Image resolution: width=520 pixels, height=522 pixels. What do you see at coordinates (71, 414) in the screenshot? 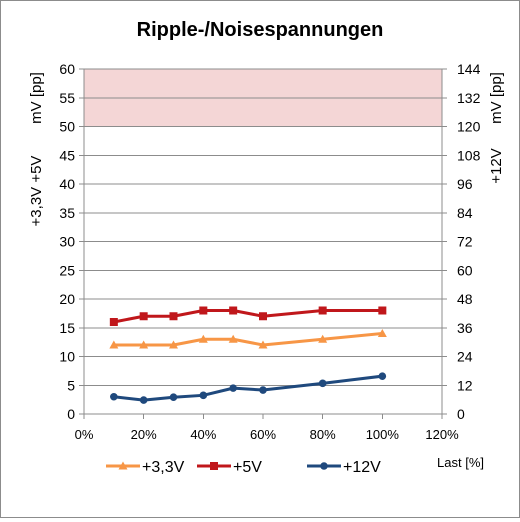
I see `left-tick-label: 0` at bounding box center [71, 414].